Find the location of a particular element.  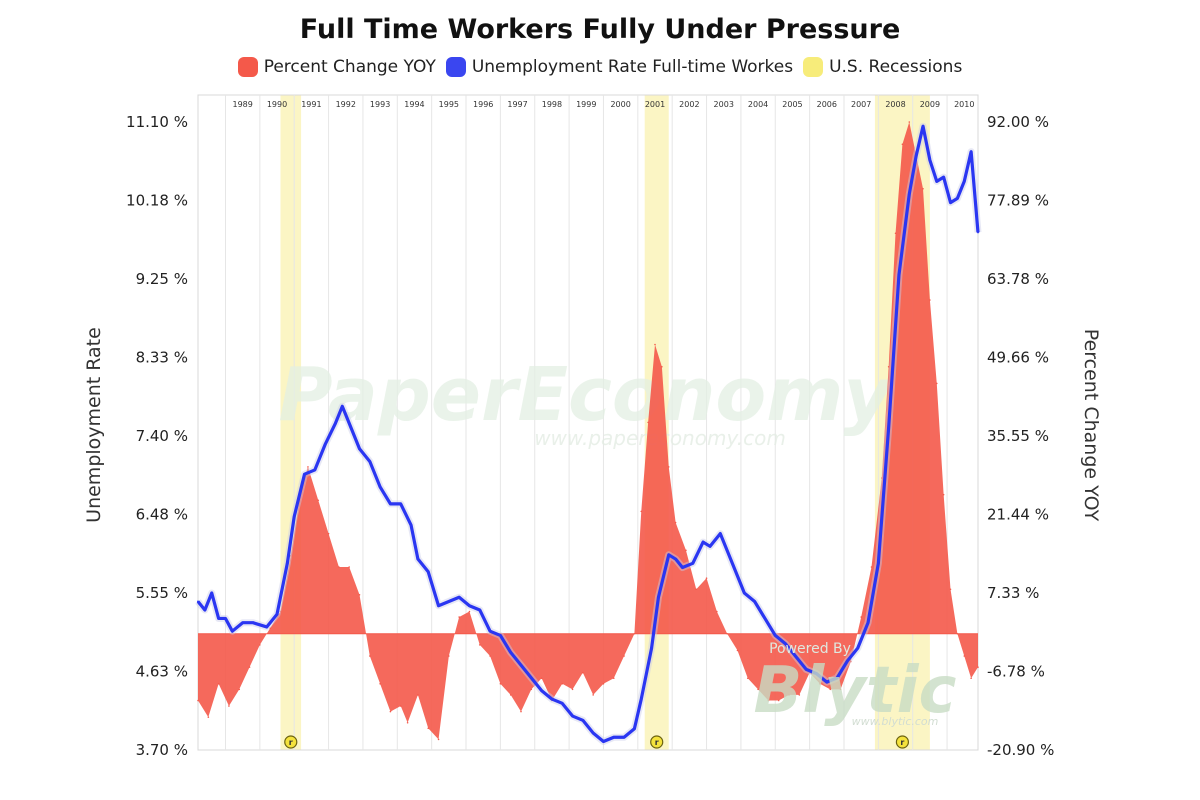

year-label-2002: 2002 is located at coordinates (689, 104).